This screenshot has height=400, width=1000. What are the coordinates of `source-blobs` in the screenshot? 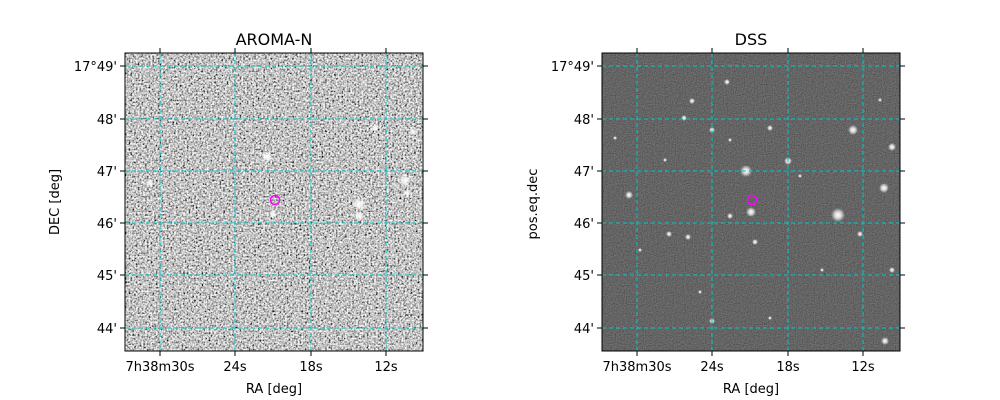 It's located at (281, 172).